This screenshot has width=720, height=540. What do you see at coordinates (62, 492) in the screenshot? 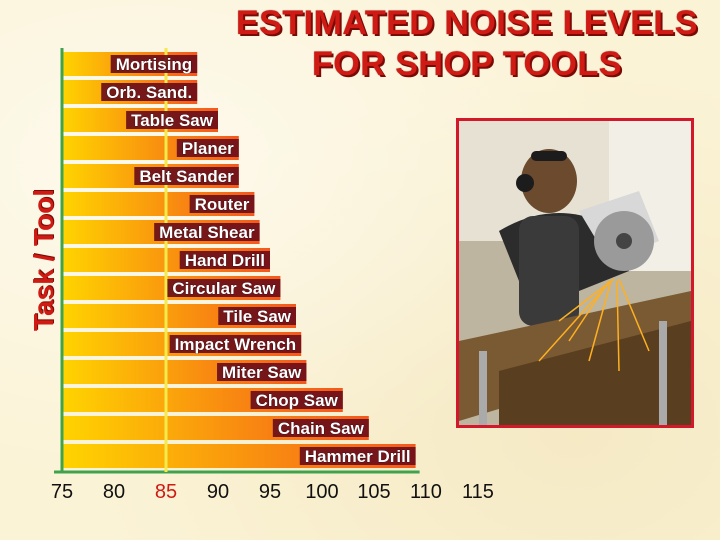
I see `x-tick-label-0: 75` at bounding box center [62, 492].